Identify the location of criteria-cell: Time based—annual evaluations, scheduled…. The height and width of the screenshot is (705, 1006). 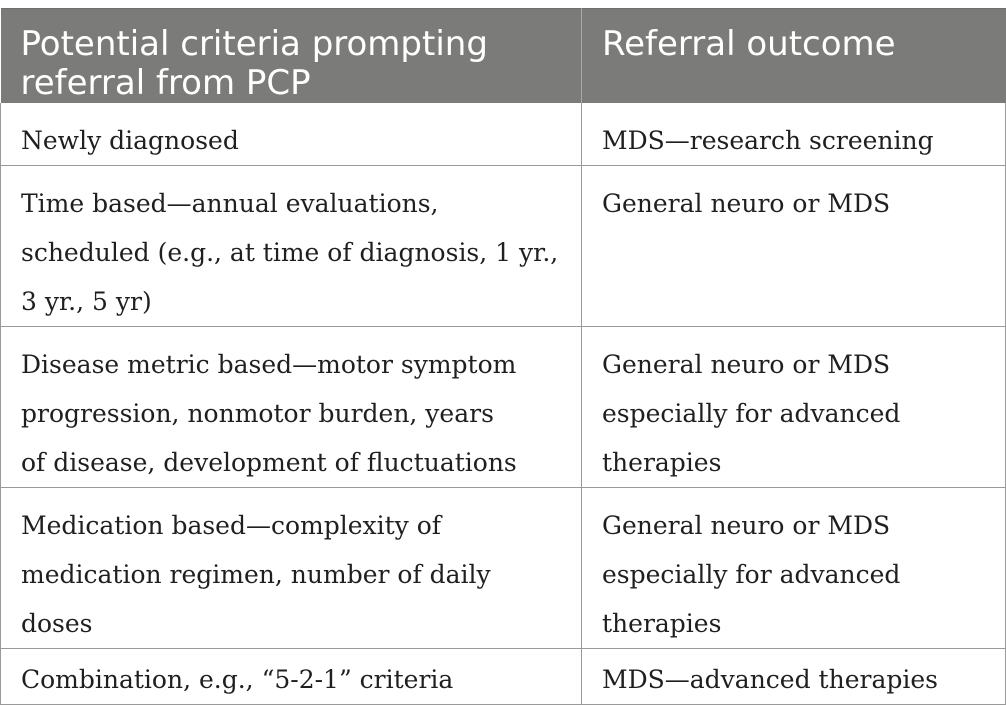
(291, 246).